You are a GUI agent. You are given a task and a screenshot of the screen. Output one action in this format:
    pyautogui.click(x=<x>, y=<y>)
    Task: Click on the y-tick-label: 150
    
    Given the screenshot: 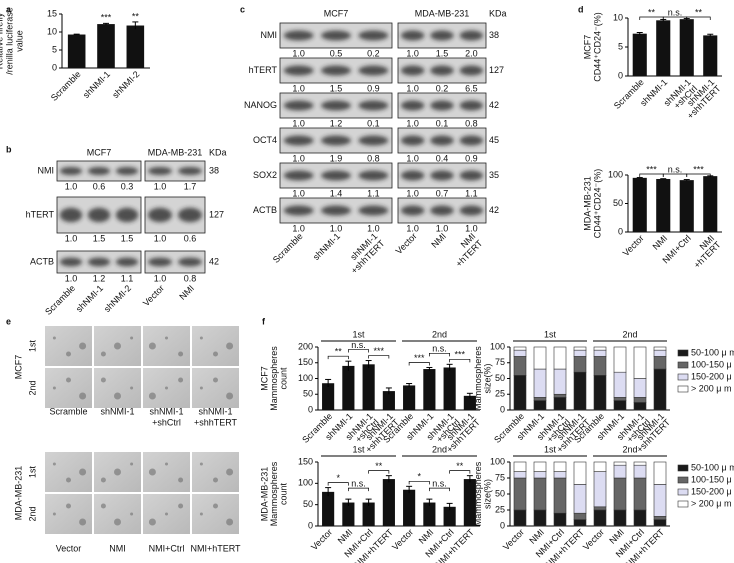 What is the action you would take?
    pyautogui.click(x=305, y=461)
    